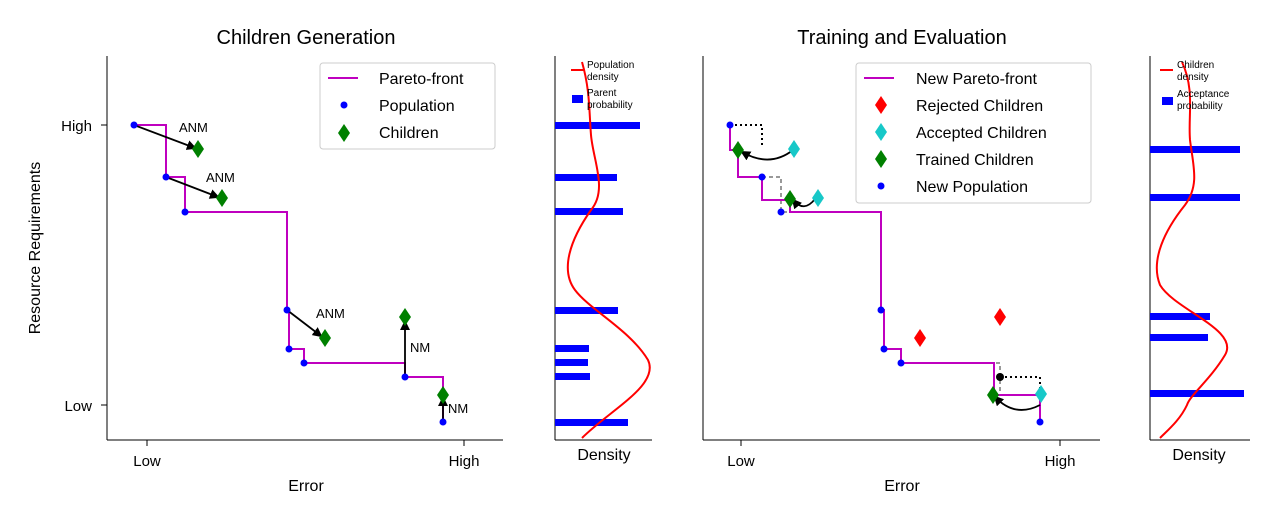  I want to click on legend-population-swatch, so click(344, 105).